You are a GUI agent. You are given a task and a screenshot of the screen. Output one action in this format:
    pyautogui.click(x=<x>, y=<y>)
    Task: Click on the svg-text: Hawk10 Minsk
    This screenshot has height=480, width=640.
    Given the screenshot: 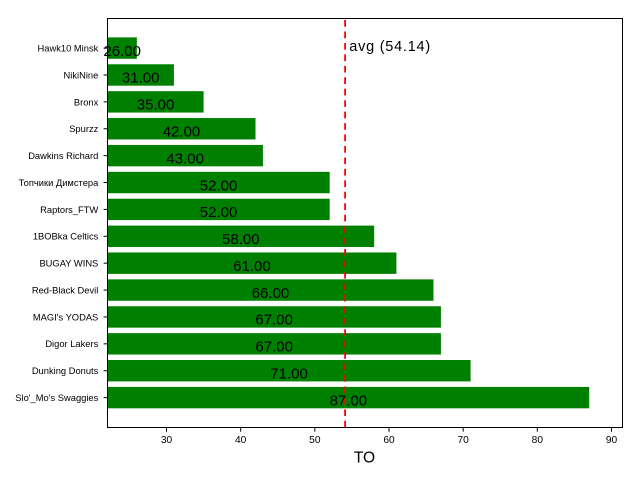 What is the action you would take?
    pyautogui.click(x=68, y=49)
    